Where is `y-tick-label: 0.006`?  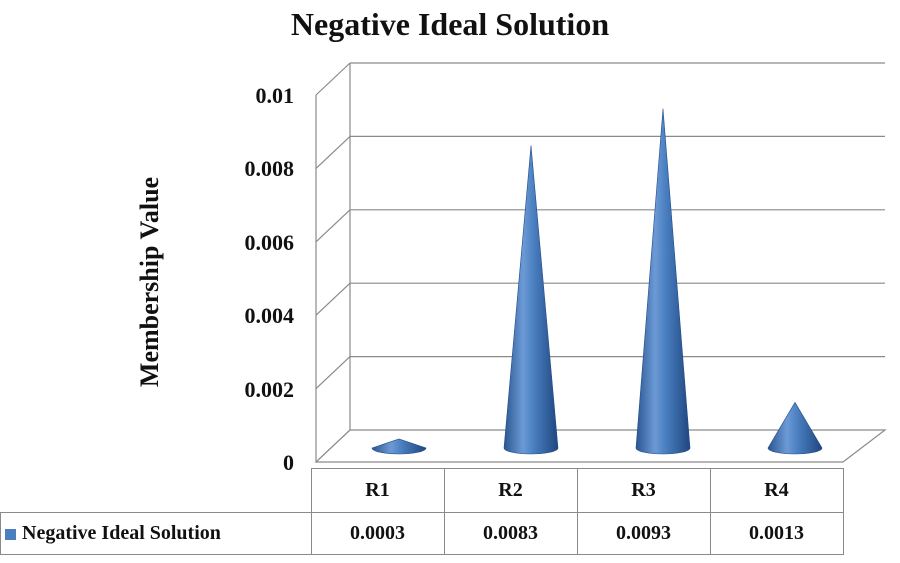
y-tick-label: 0.006 is located at coordinates (269, 242).